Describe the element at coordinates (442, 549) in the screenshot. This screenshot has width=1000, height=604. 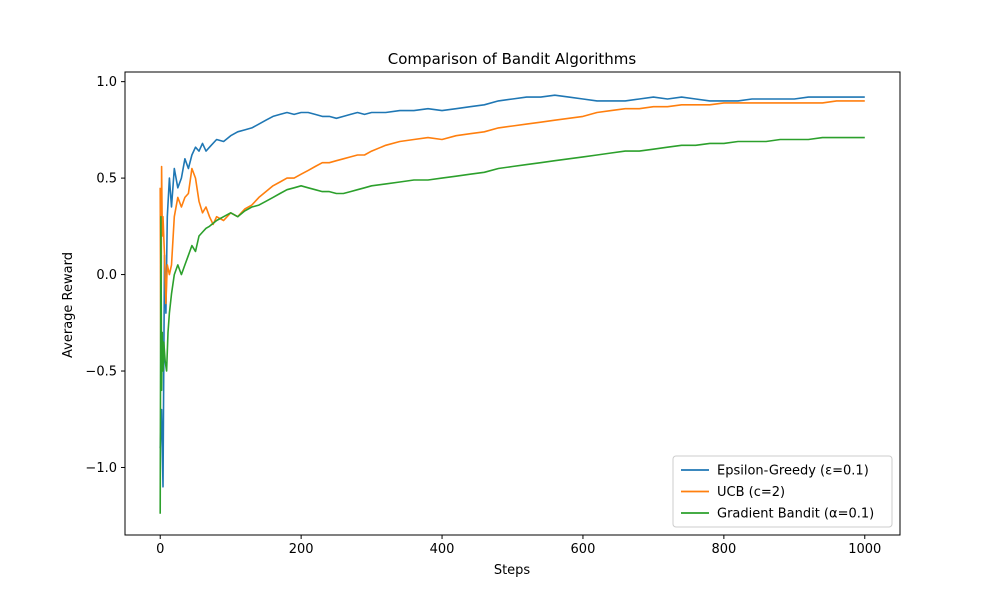
I see `x-tick-label: 400` at that location.